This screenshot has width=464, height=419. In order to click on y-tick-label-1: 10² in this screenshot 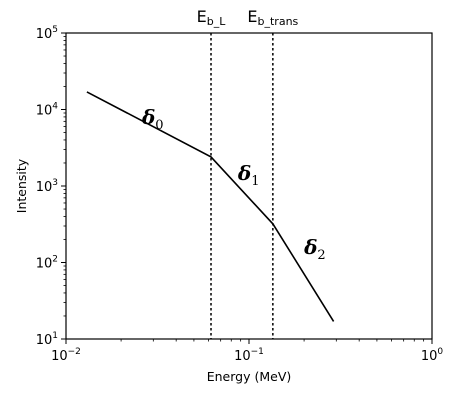, I will do `click(47, 263)`.